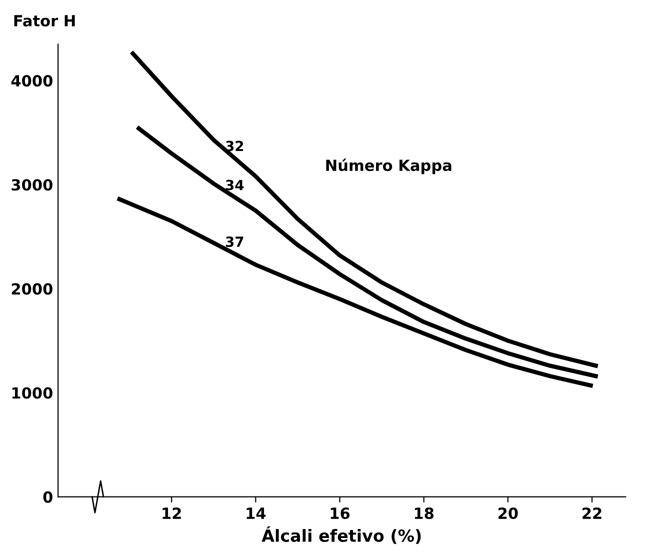  I want to click on series-label: 32, so click(235, 146).